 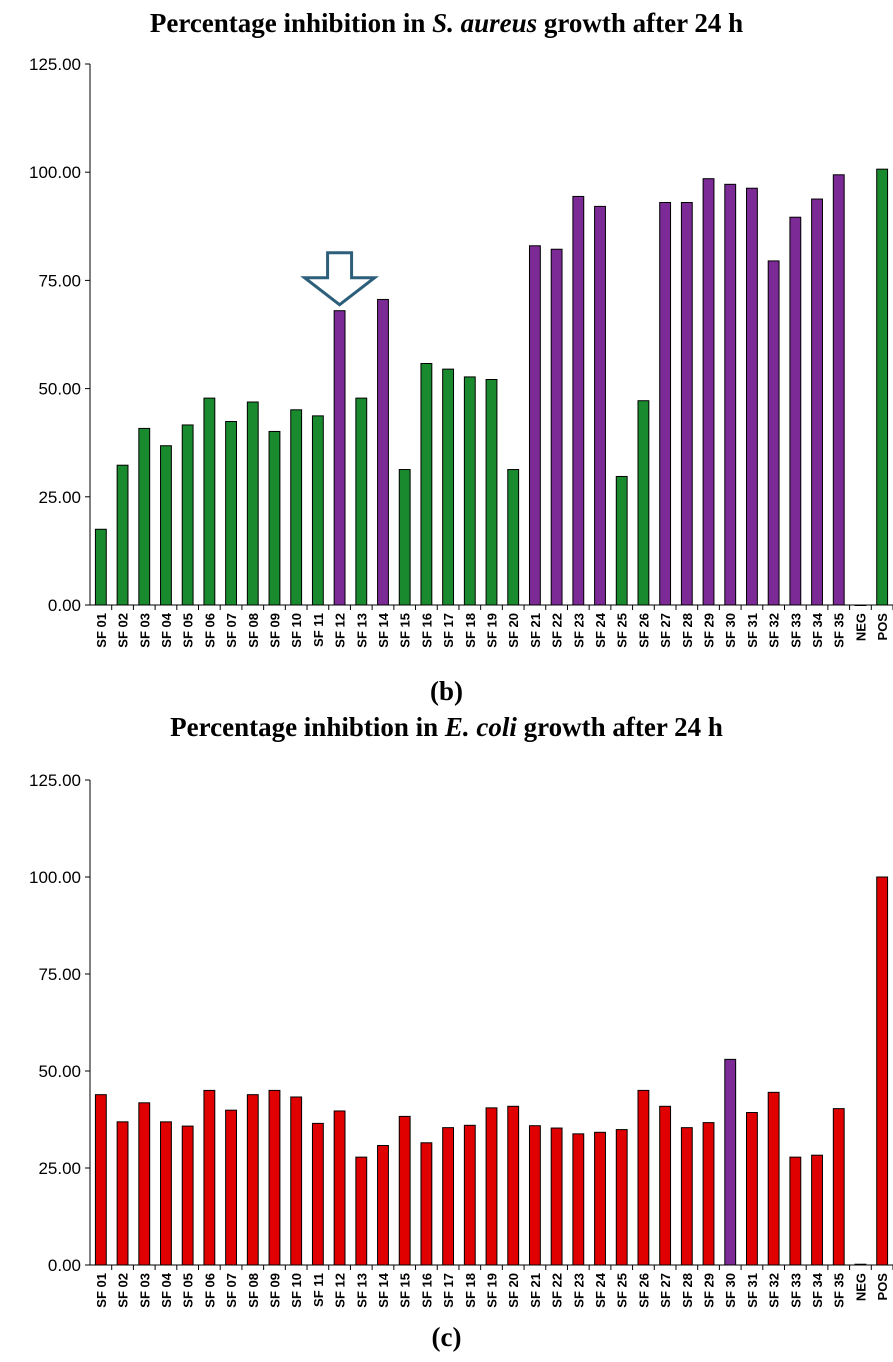 I want to click on chart-c-panel-close: ), so click(x=457, y=1337).